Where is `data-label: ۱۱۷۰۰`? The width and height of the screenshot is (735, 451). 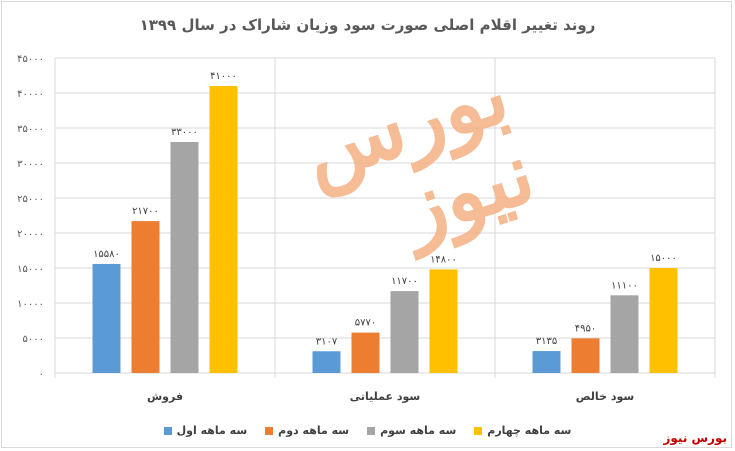 data-label: ۱۱۷۰۰ is located at coordinates (404, 281).